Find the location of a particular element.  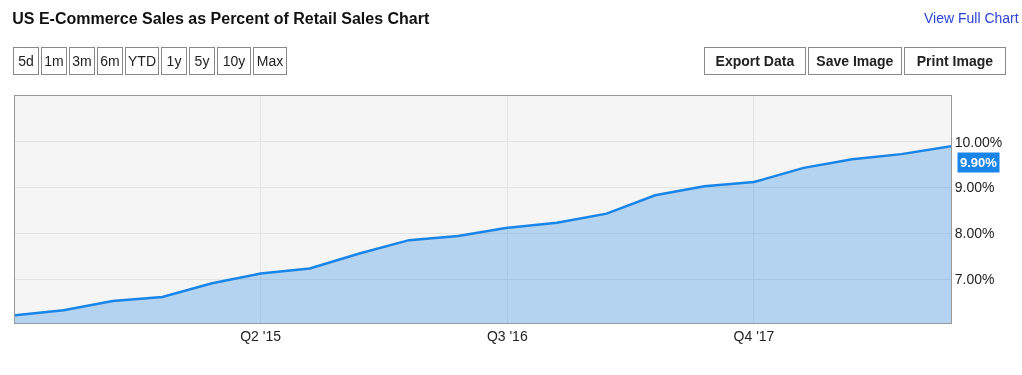

text: 6m is located at coordinates (110, 61).